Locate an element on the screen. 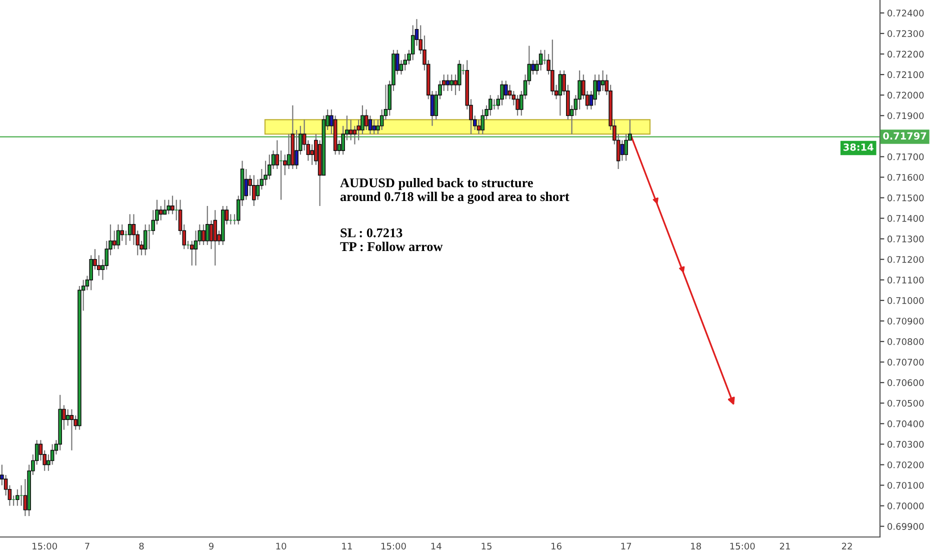 The width and height of the screenshot is (932, 550). x-tick-label: 17 is located at coordinates (626, 546).